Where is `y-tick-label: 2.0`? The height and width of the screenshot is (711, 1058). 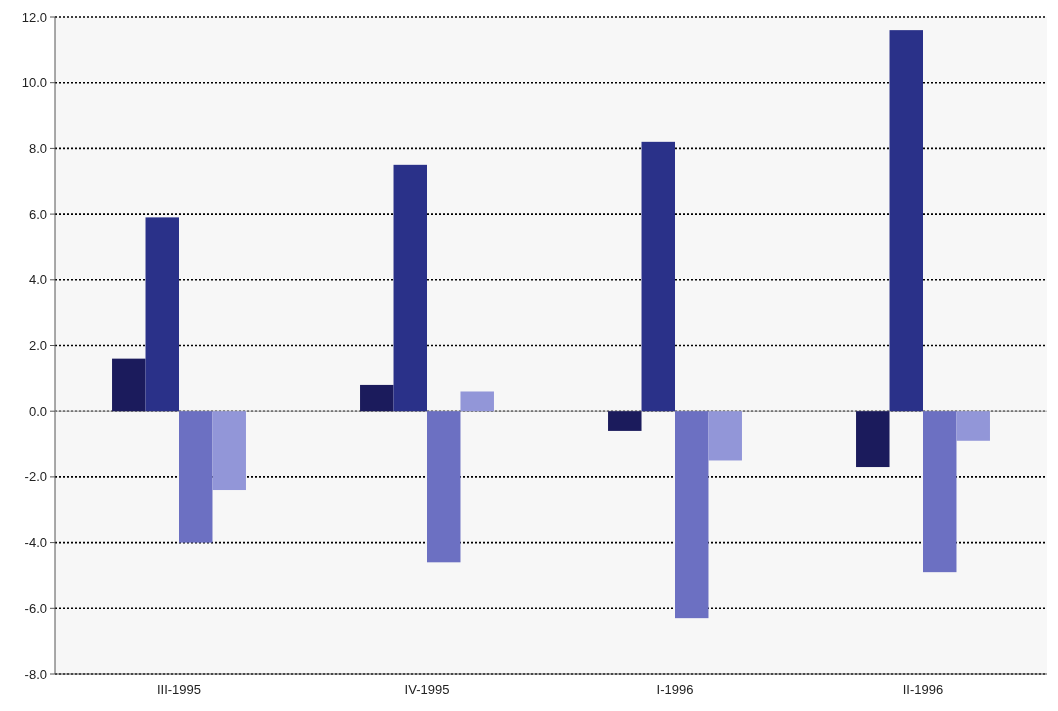 y-tick-label: 2.0 is located at coordinates (37, 346).